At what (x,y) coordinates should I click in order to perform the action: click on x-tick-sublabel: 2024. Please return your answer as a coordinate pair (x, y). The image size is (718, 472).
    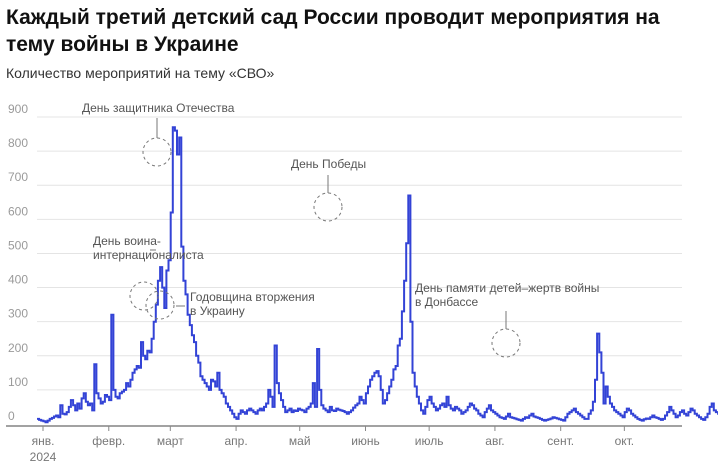
    Looking at the image, I should click on (43, 457).